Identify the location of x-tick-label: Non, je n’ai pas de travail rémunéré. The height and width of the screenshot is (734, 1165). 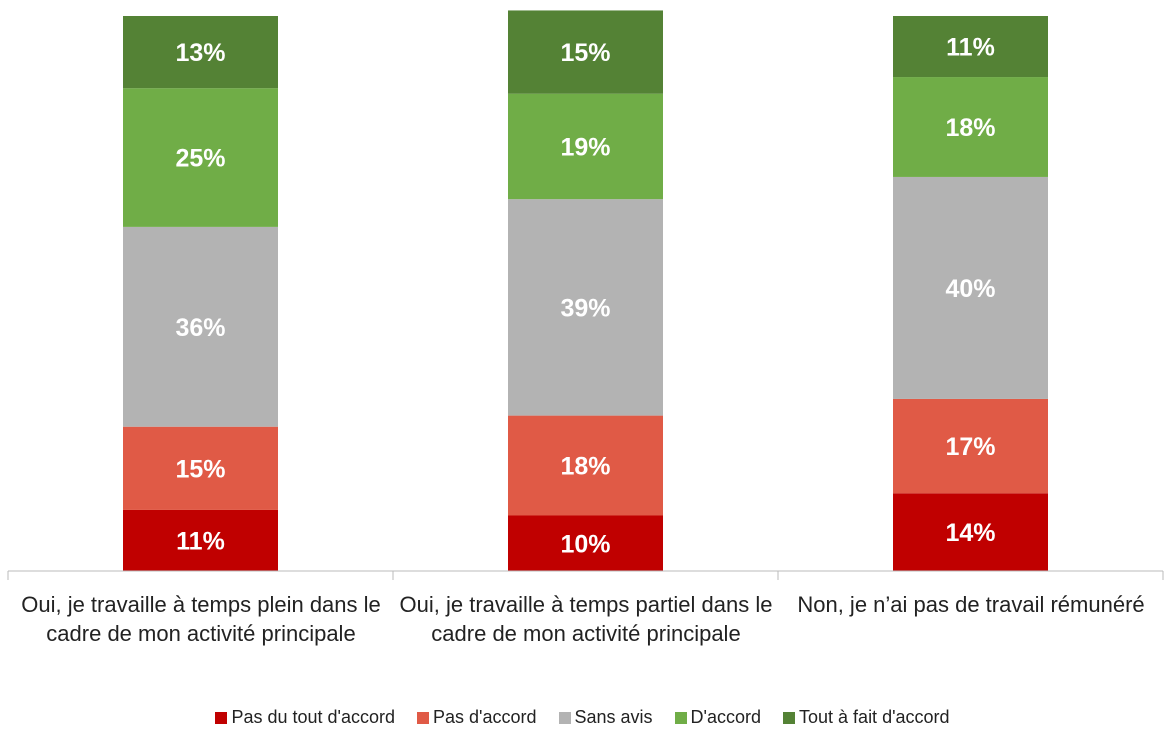
(971, 604).